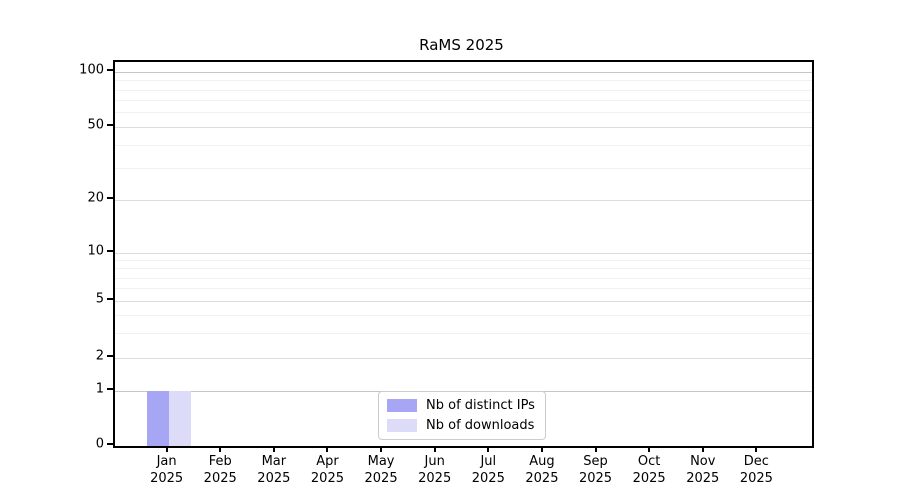 Image resolution: width=900 pixels, height=500 pixels. Describe the element at coordinates (461, 45) in the screenshot. I see `chart-title: RaMS 2025` at that location.